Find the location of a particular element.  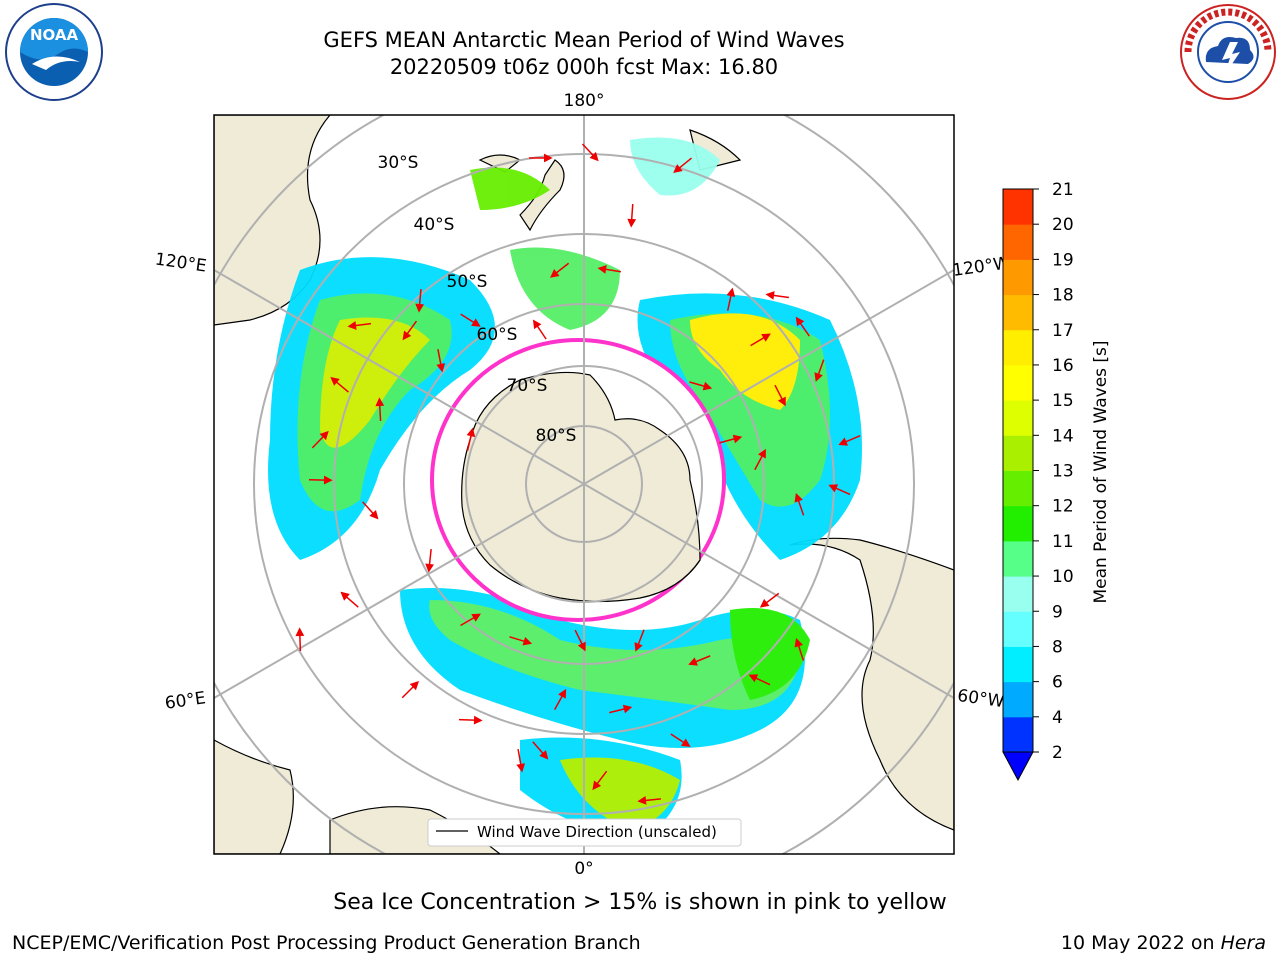

colorbar-tick-label: 2 is located at coordinates (1057, 753).